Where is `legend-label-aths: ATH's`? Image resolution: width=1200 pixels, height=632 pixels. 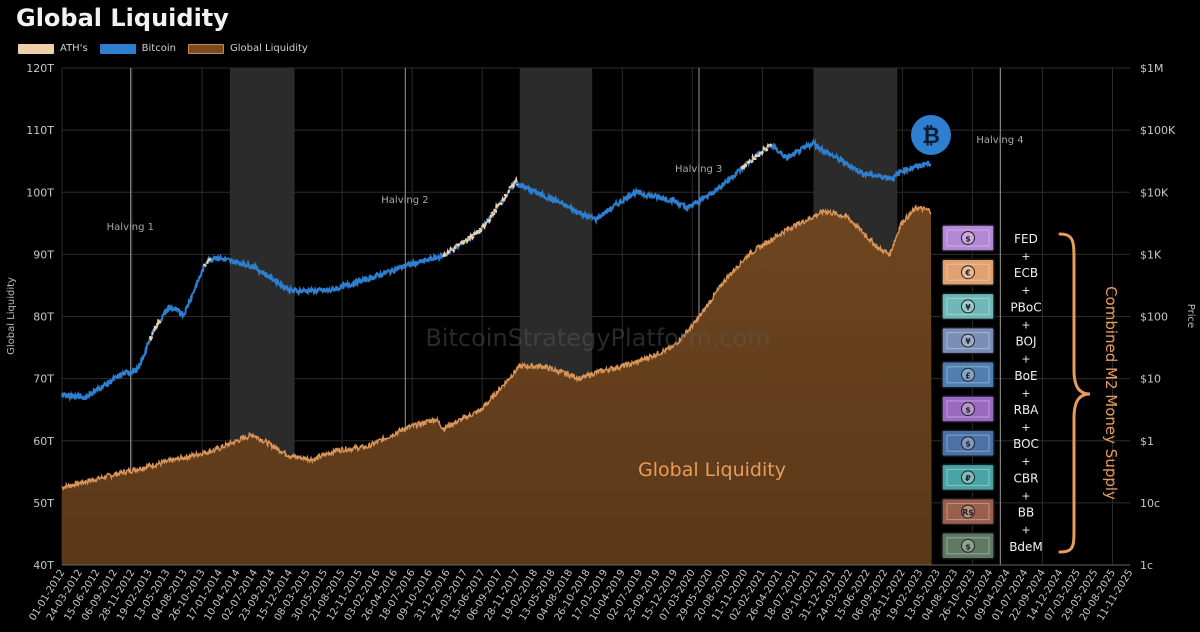
legend-label-aths: ATH's is located at coordinates (74, 48).